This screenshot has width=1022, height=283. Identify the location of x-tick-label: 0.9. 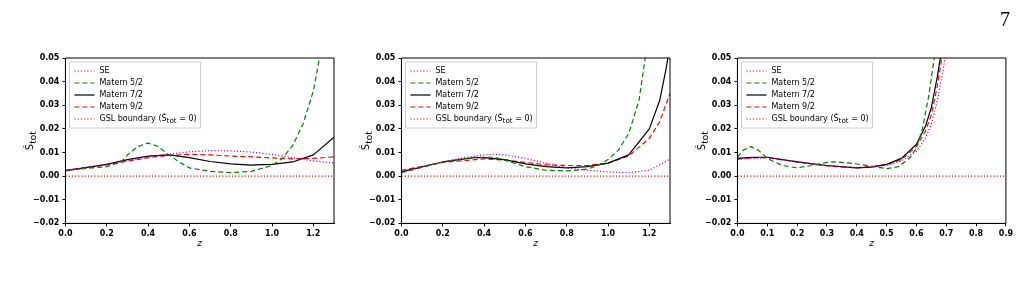
(1006, 234).